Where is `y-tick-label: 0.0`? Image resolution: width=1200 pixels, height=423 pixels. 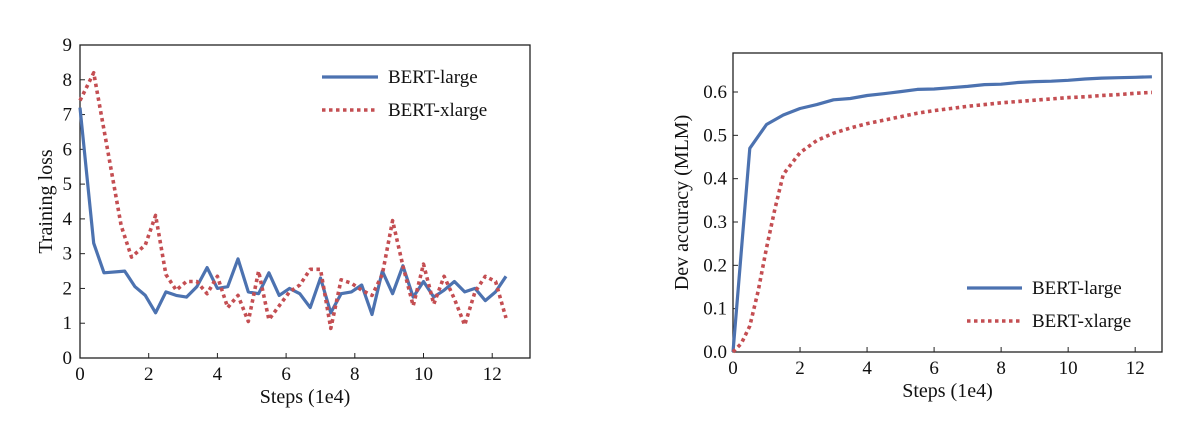 y-tick-label: 0.0 is located at coordinates (715, 352).